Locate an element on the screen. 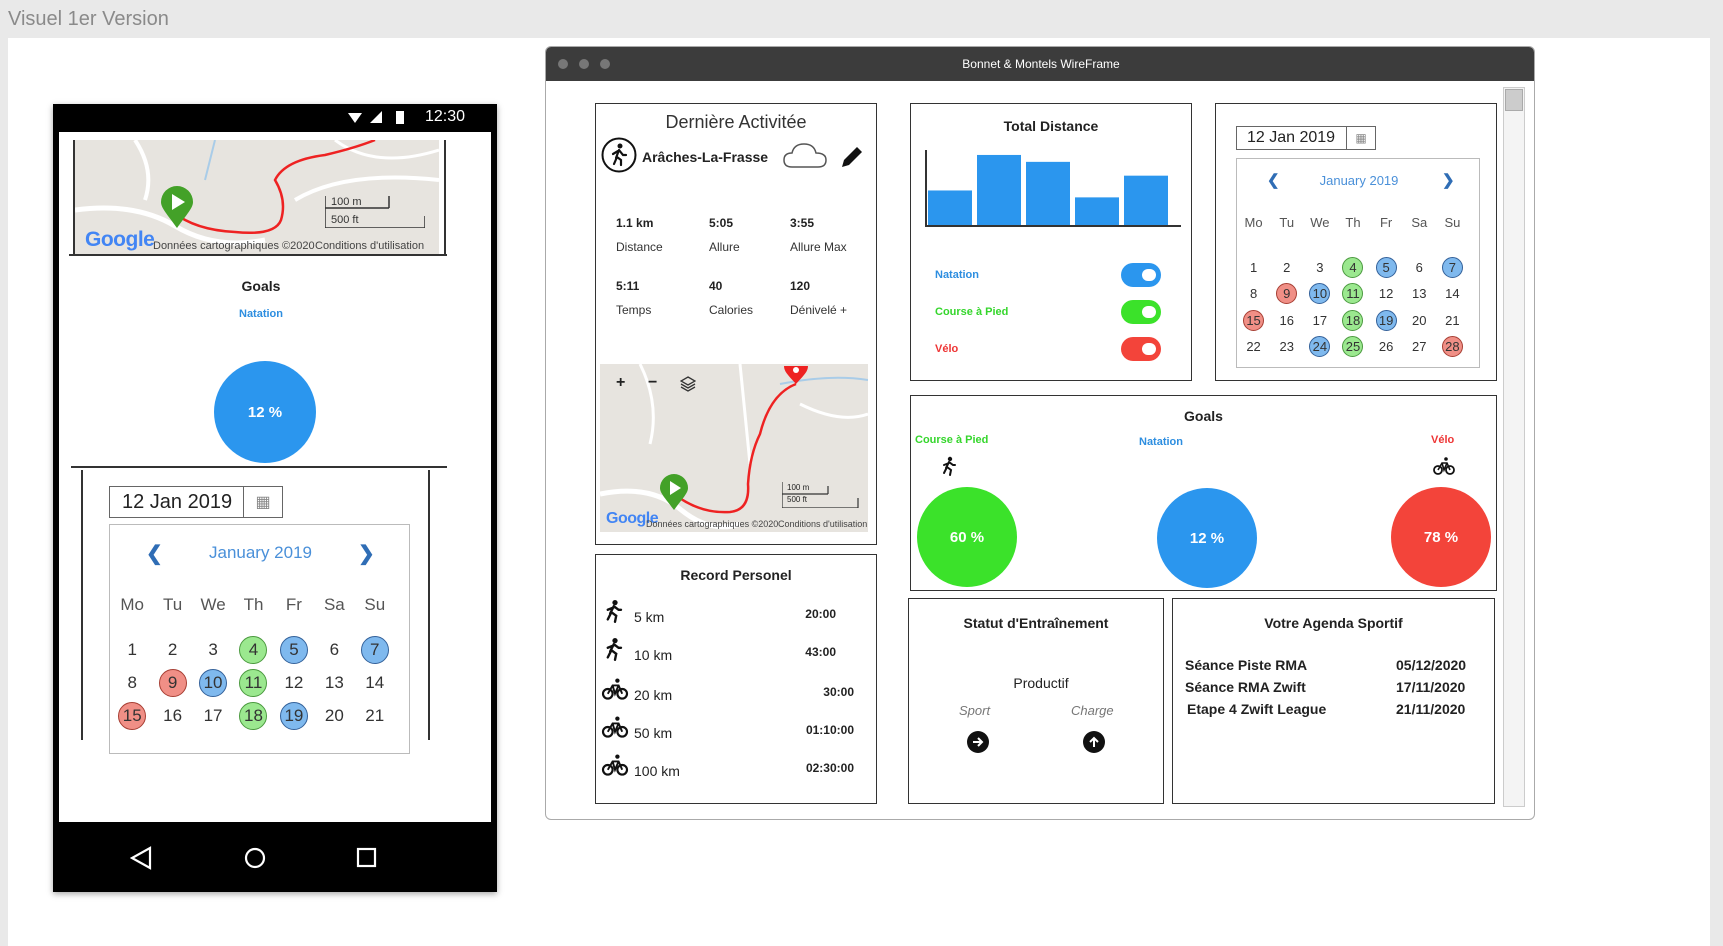 The height and width of the screenshot is (946, 1723). recents-icon is located at coordinates (367, 858).